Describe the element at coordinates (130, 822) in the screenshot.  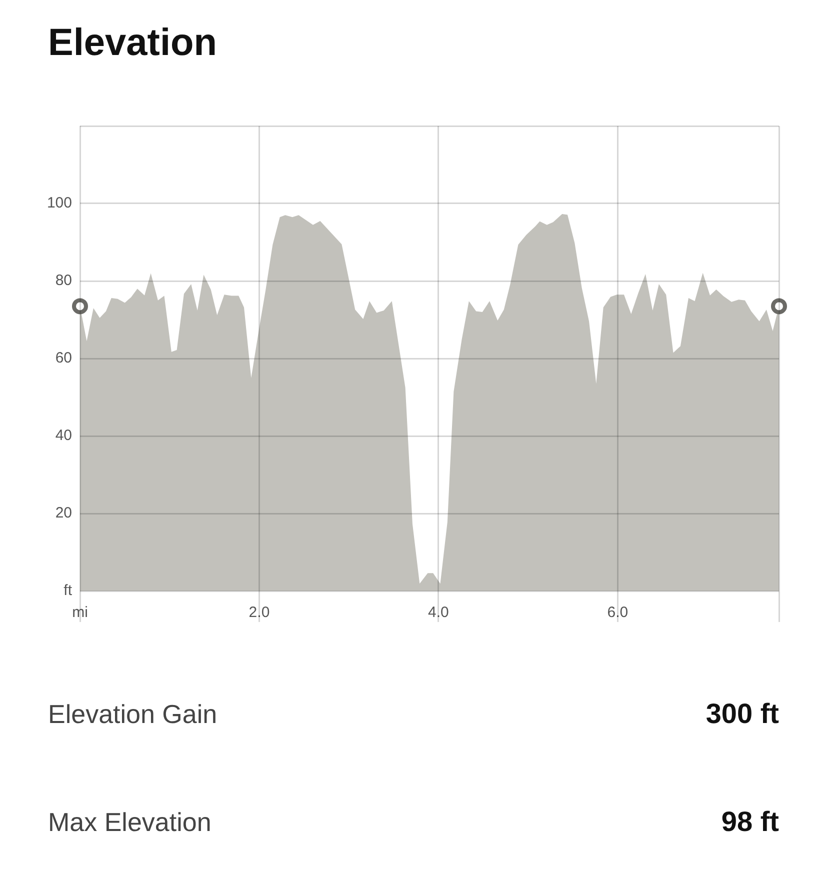
I see `text: Max Elevation` at that location.